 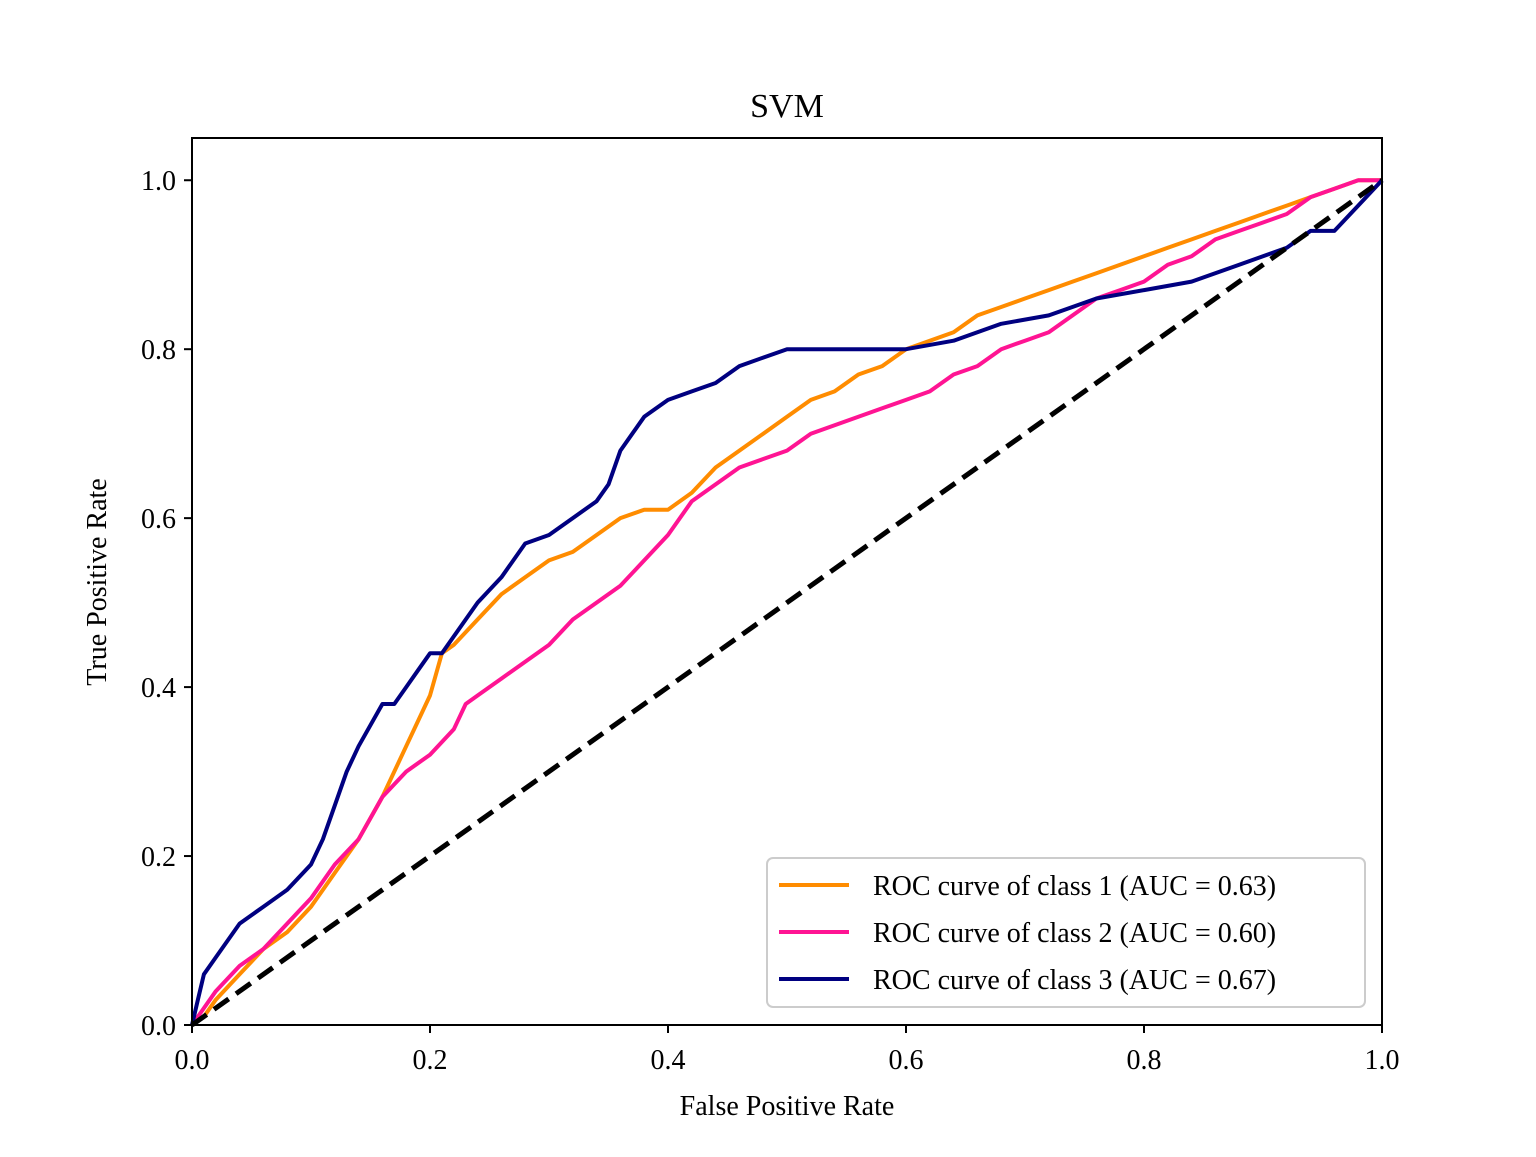 What do you see at coordinates (906, 1060) in the screenshot?
I see `x-tick-label: 0.6` at bounding box center [906, 1060].